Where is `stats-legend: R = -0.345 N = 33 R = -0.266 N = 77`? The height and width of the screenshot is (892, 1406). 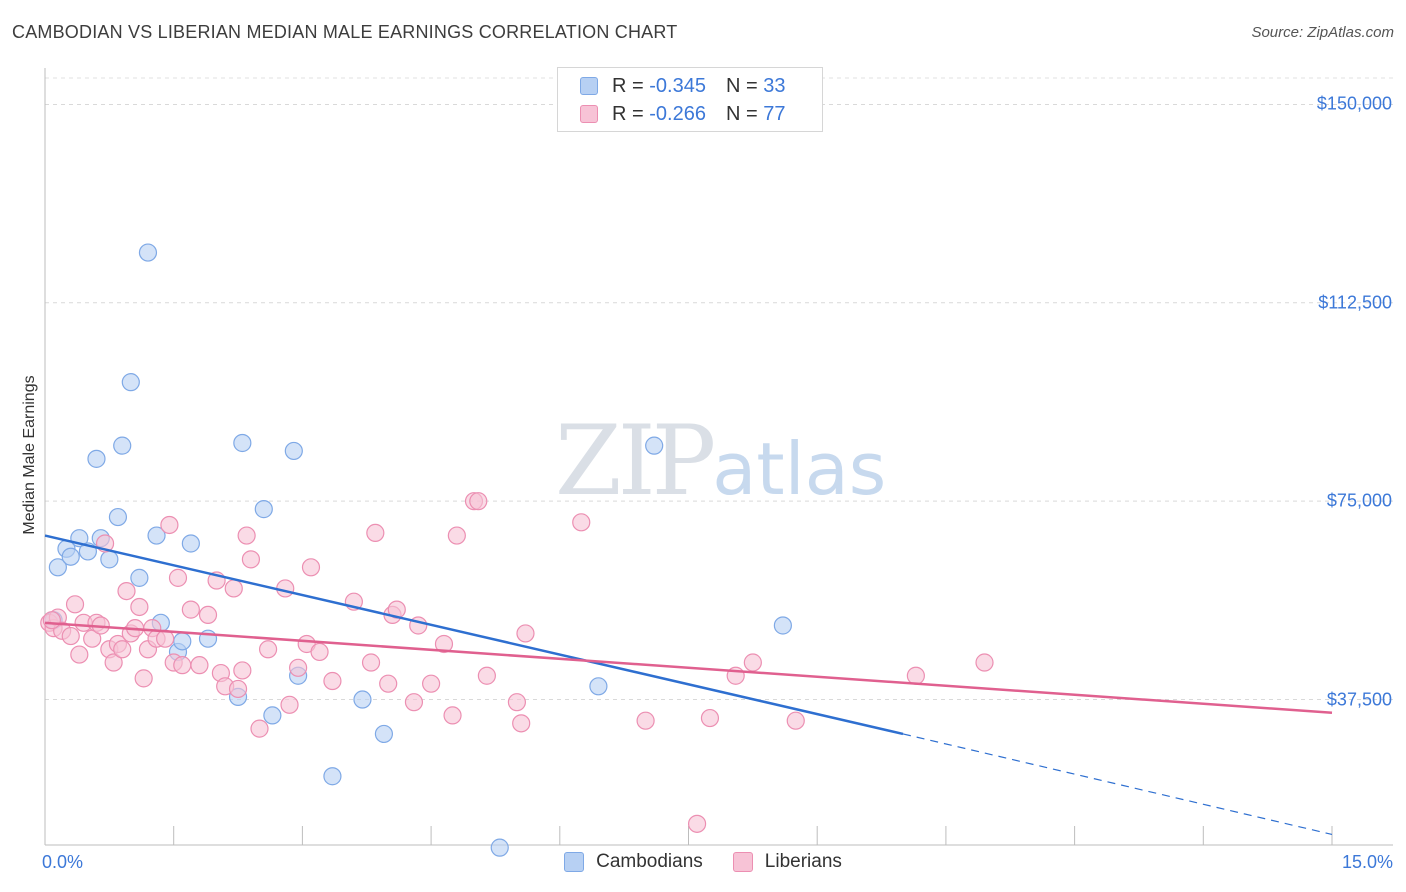 stats-legend: R = -0.345 N = 33 R = -0.266 N = 77 is located at coordinates (690, 99).